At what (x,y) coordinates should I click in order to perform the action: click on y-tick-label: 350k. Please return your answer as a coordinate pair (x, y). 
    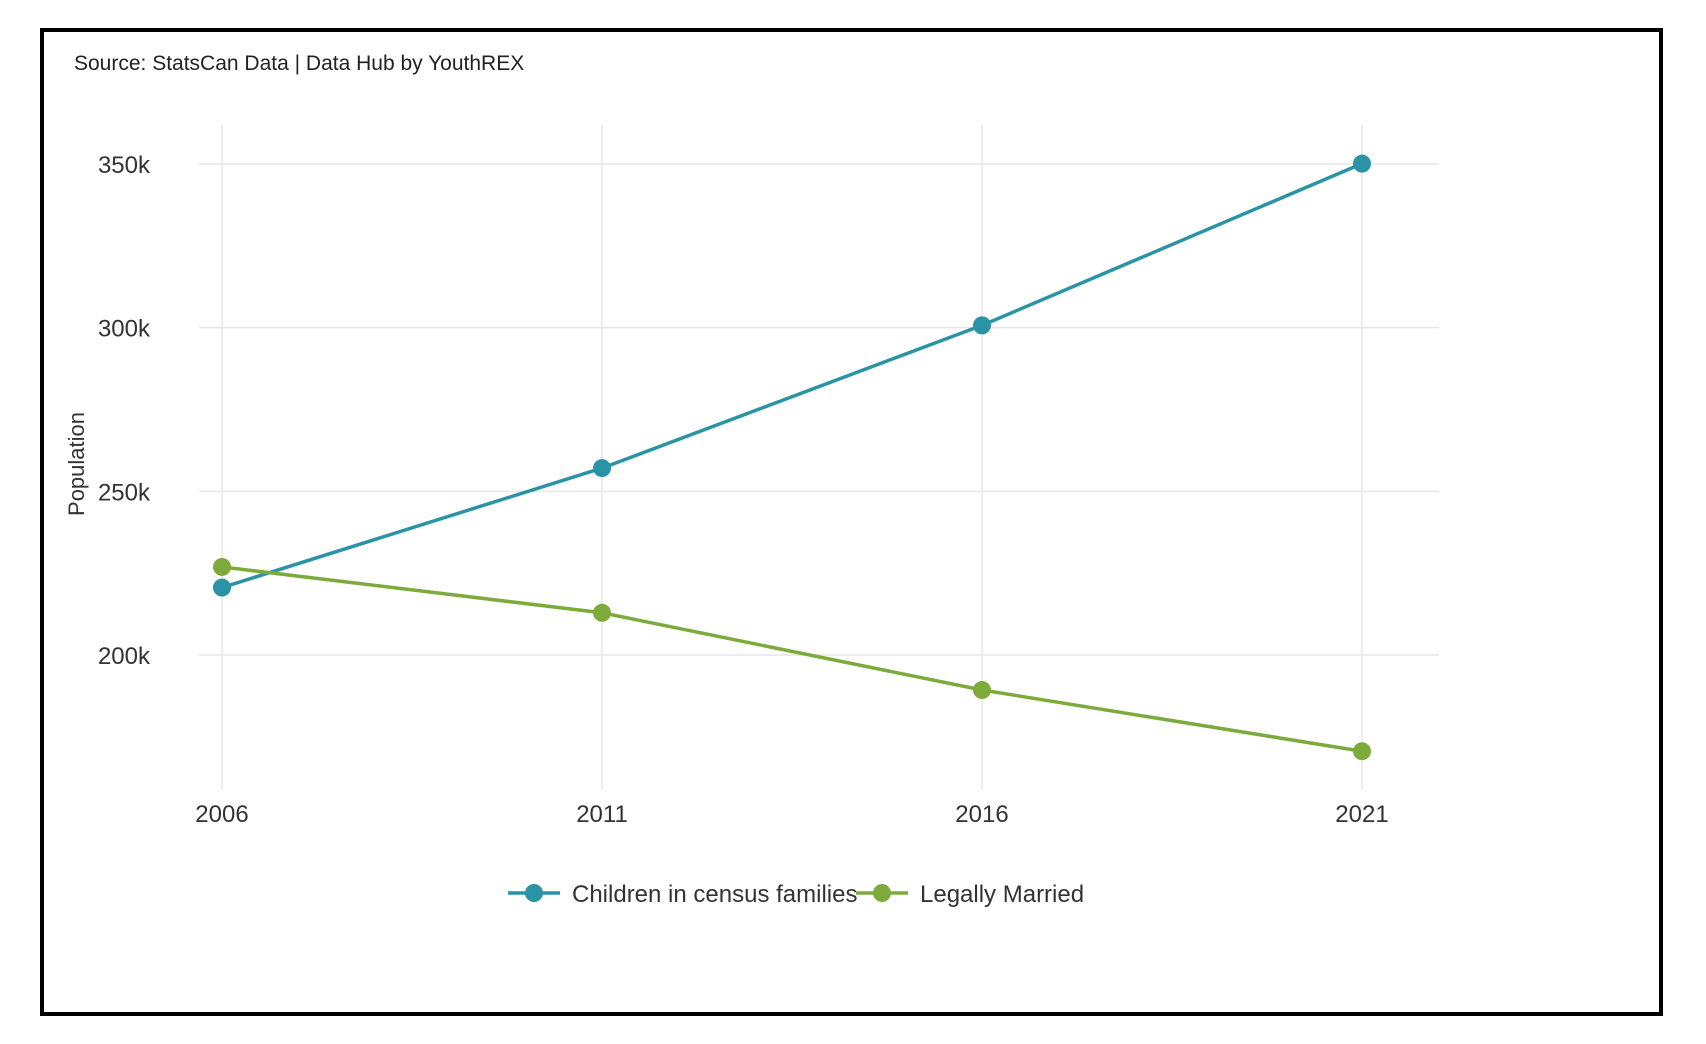
    Looking at the image, I should click on (124, 165).